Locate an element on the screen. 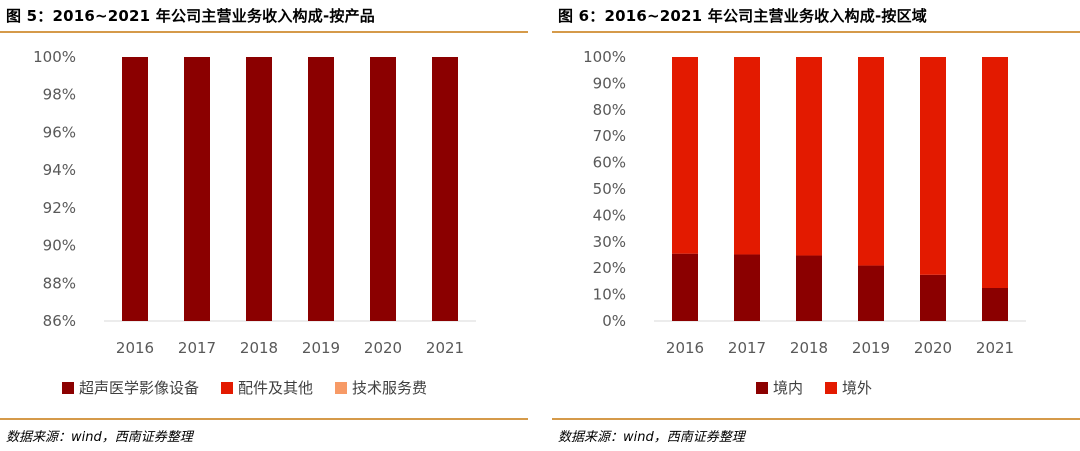 This screenshot has height=451, width=1080. y-tick-label: 98% is located at coordinates (59, 95).